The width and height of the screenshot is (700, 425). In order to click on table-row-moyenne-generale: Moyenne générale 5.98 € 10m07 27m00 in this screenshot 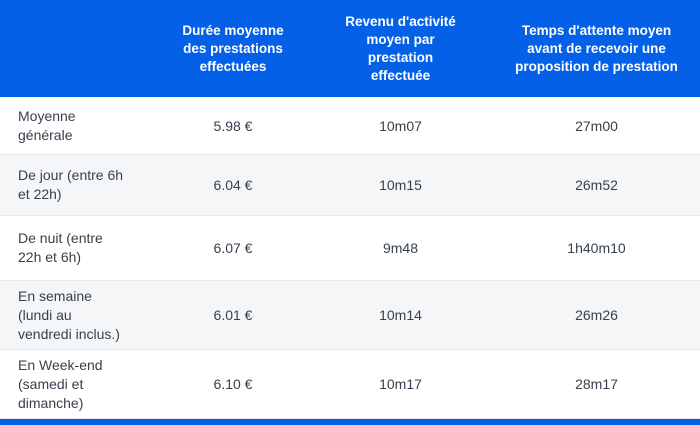, I will do `click(350, 125)`.